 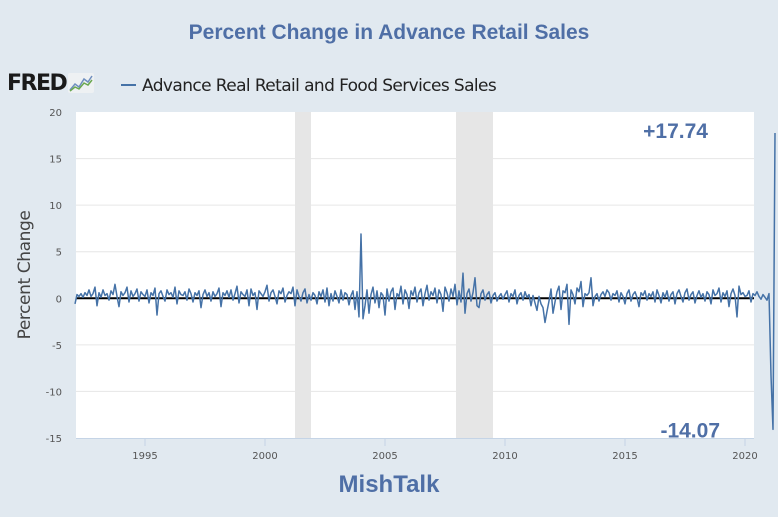 I want to click on fred-logo: FRED, so click(x=51, y=83).